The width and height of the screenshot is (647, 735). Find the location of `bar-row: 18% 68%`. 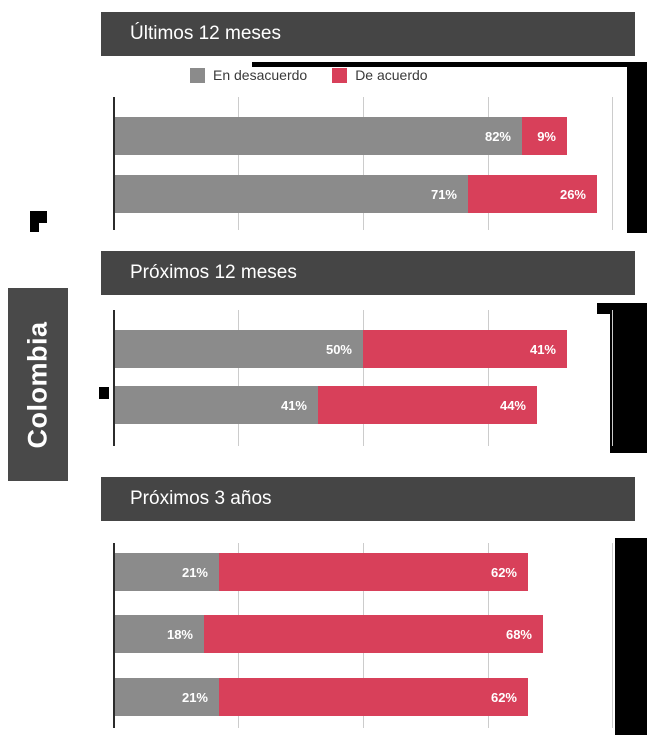

bar-row: 18% 68% is located at coordinates (328, 634).